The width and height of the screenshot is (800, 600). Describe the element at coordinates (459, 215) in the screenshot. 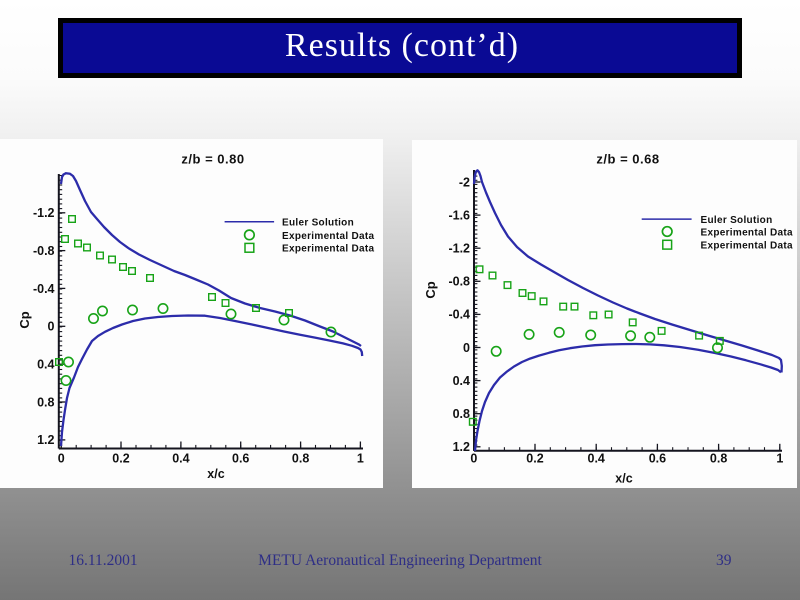

I see `svg-text: -1.6` at that location.